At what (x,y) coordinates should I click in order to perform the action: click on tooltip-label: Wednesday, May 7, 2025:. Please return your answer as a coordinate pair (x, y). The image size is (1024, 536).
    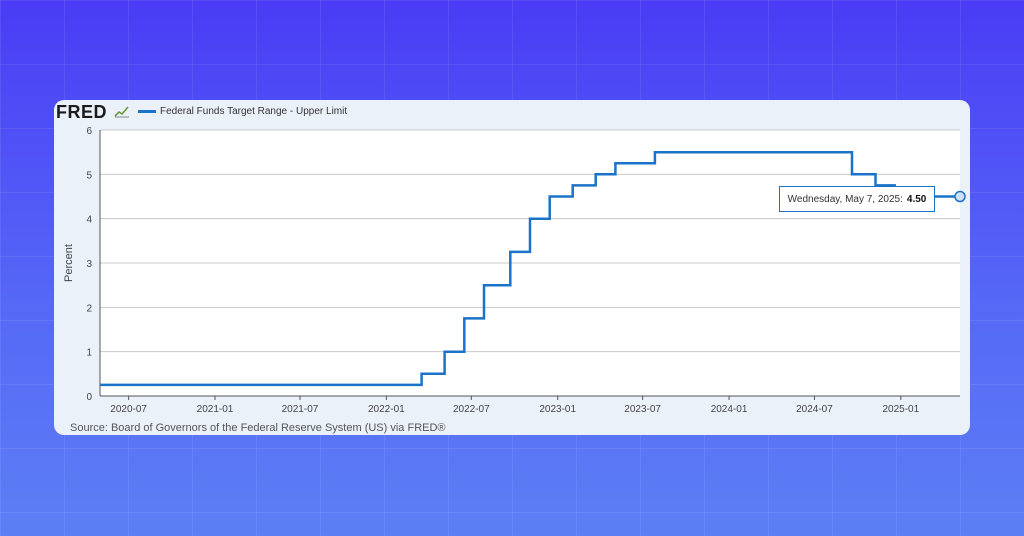
    Looking at the image, I should click on (845, 199).